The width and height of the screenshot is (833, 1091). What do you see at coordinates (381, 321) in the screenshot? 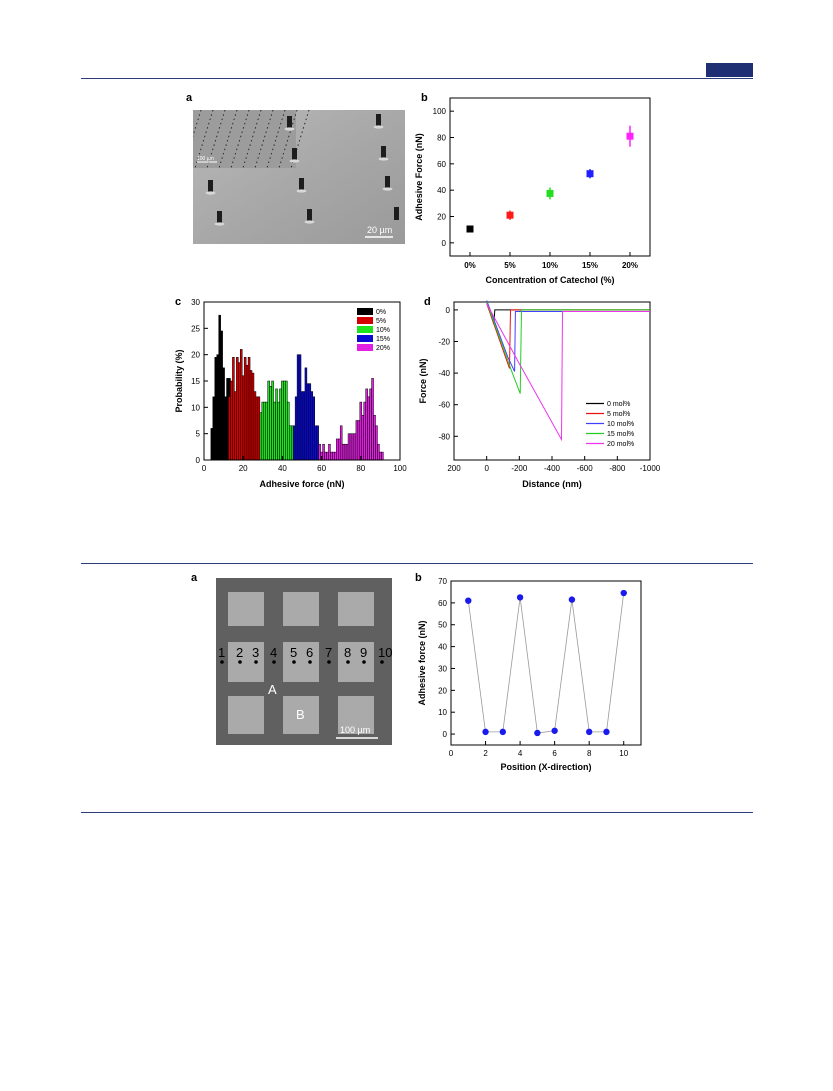
I see `legend-label: 5%` at bounding box center [381, 321].